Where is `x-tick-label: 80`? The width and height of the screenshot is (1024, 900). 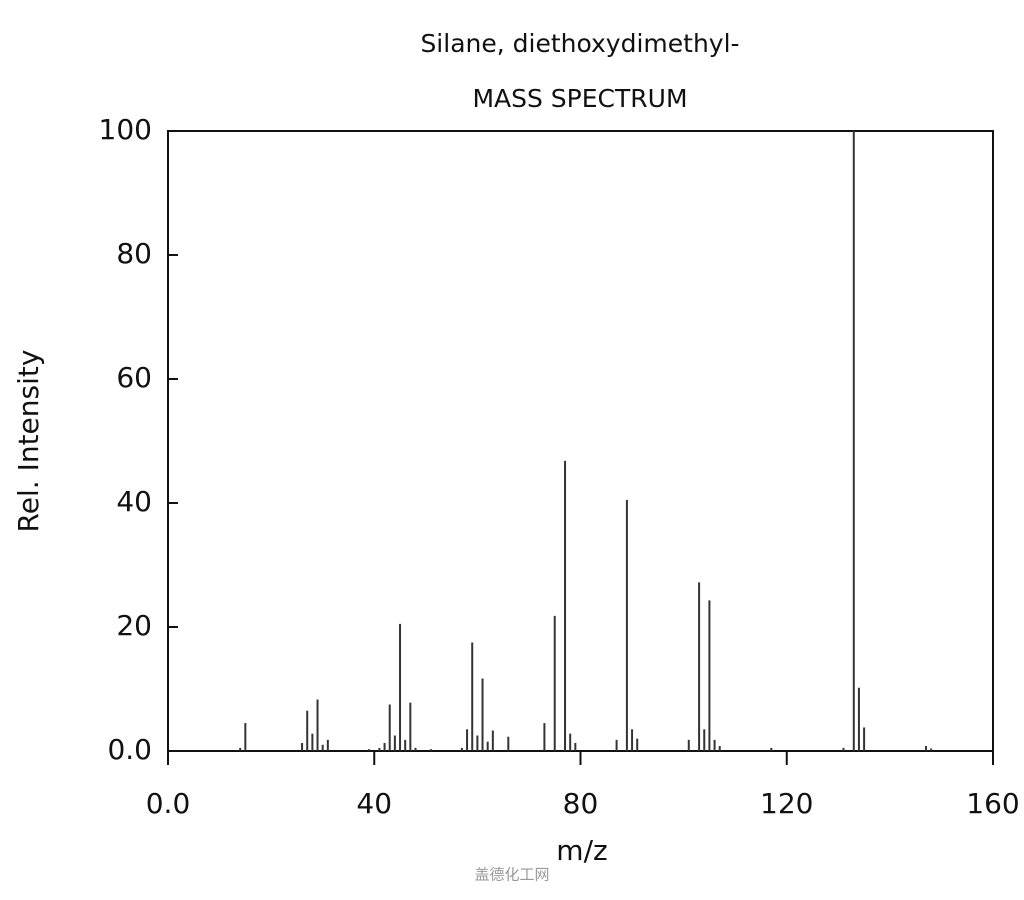
x-tick-label: 80 is located at coordinates (581, 803).